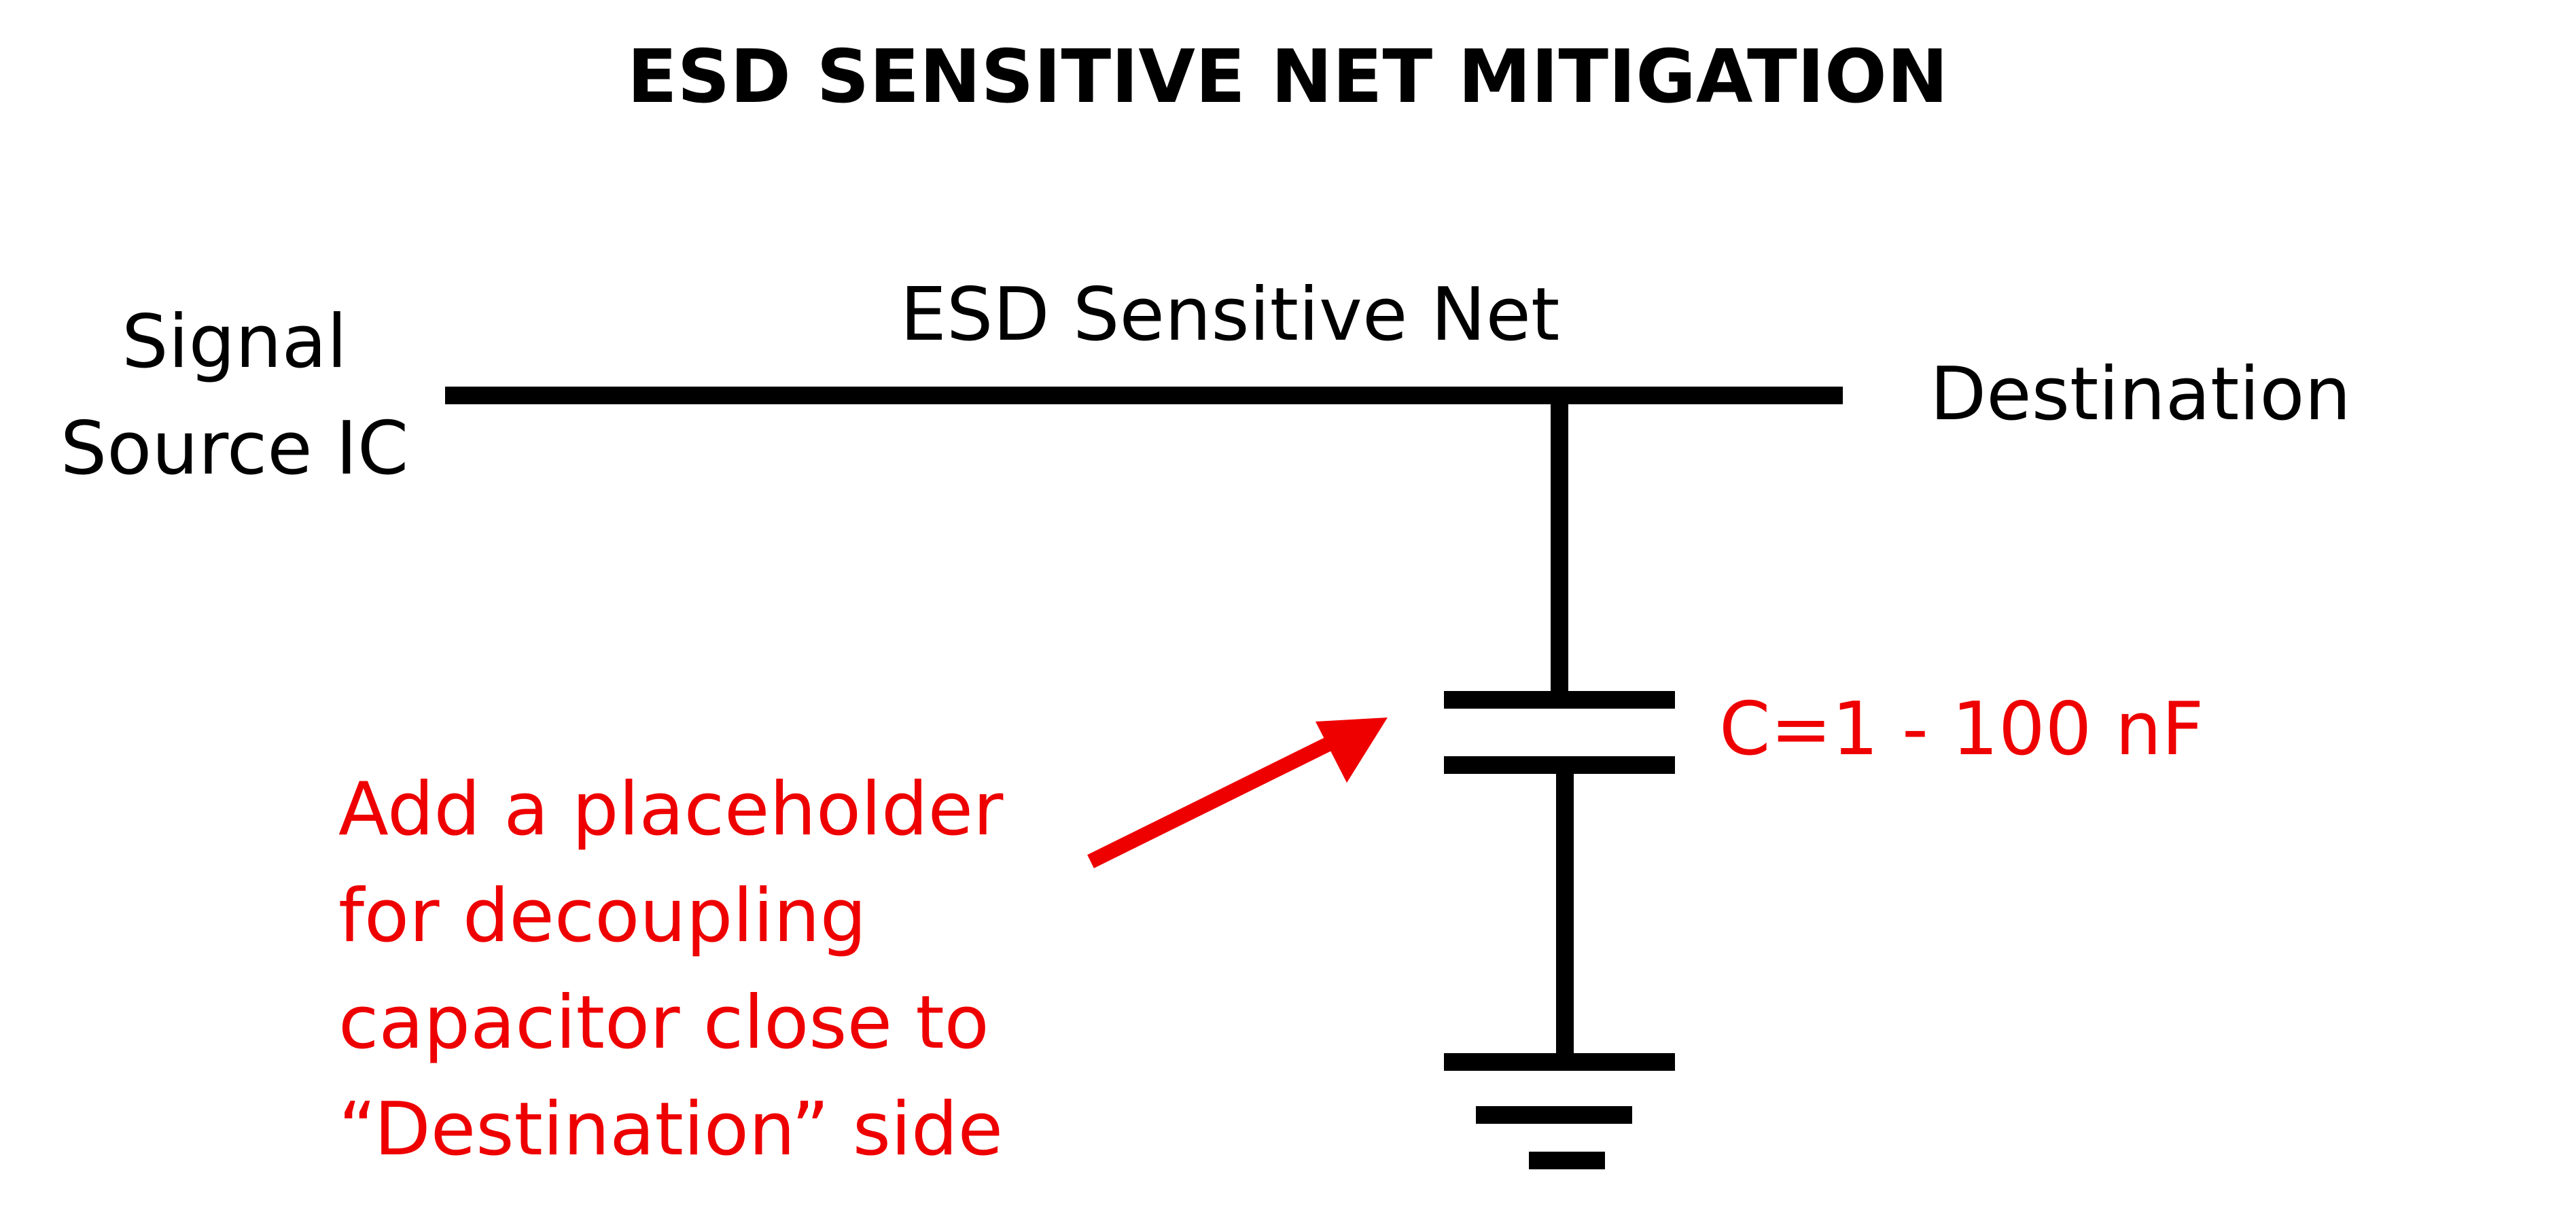  What do you see at coordinates (234, 342) in the screenshot?
I see `source-label-line1: Signal` at bounding box center [234, 342].